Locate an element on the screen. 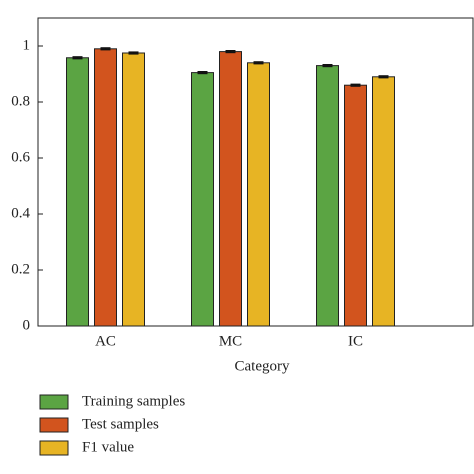  y-tick-label: 0.8 is located at coordinates (20, 101).